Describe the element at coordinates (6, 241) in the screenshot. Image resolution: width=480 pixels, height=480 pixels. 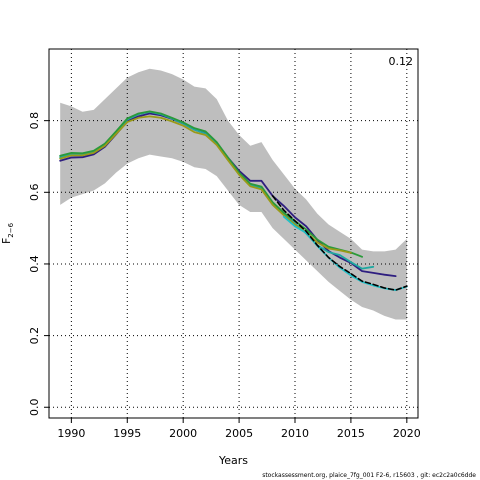
I see `y-axis-title-main: F` at that location.